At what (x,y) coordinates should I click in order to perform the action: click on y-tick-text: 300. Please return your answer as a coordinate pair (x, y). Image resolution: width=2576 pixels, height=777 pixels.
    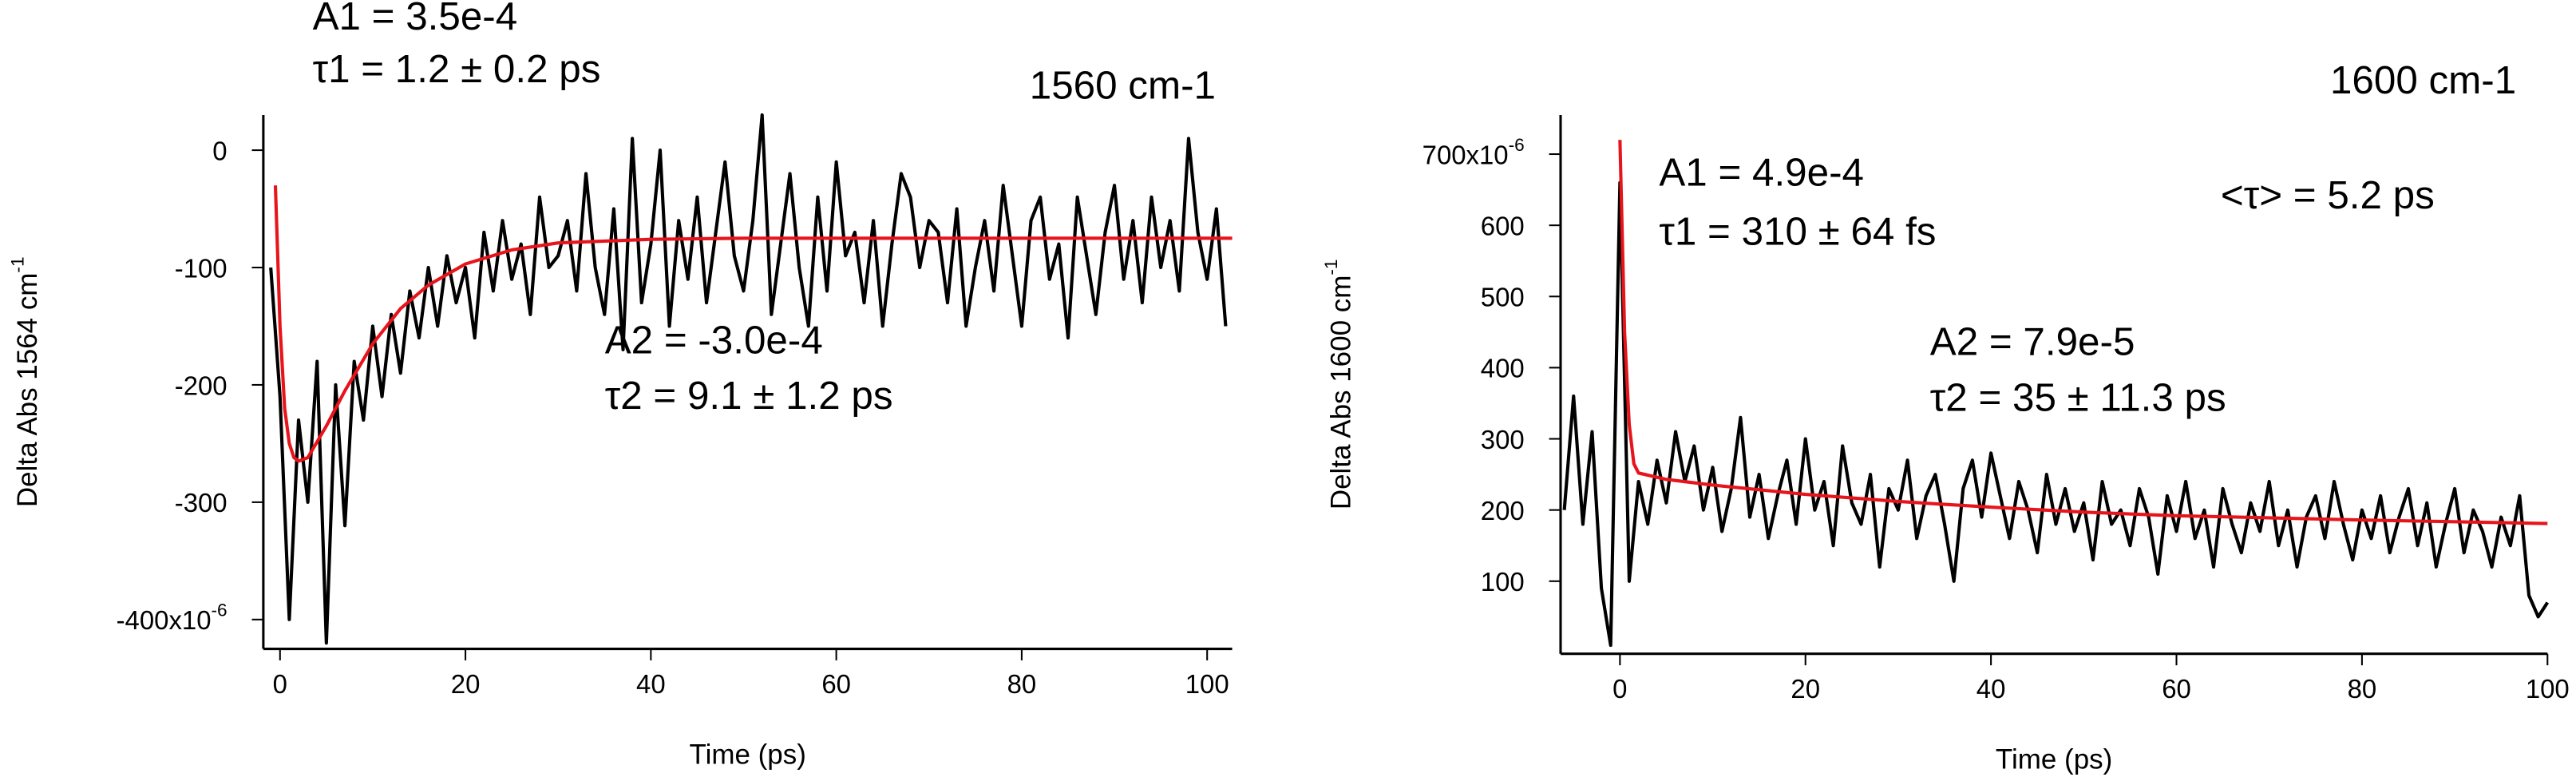
    Looking at the image, I should click on (1503, 440).